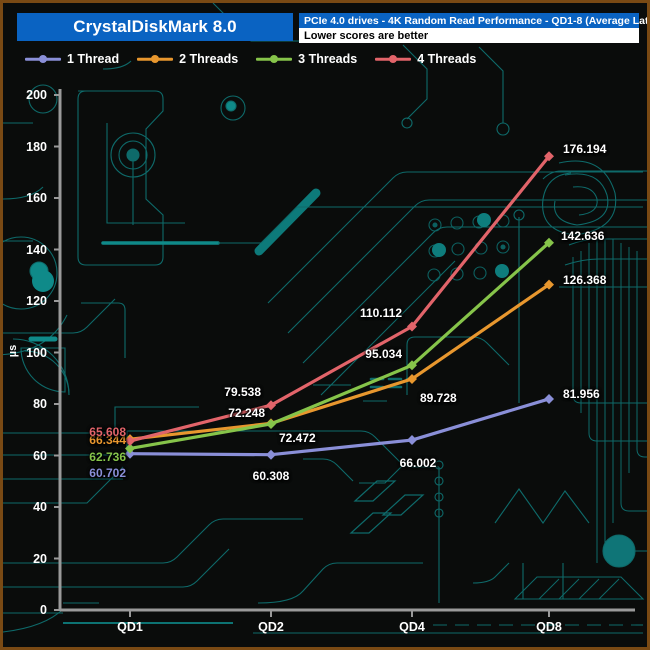  I want to click on legend-label-1-thread: 1 Thread, so click(93, 59).